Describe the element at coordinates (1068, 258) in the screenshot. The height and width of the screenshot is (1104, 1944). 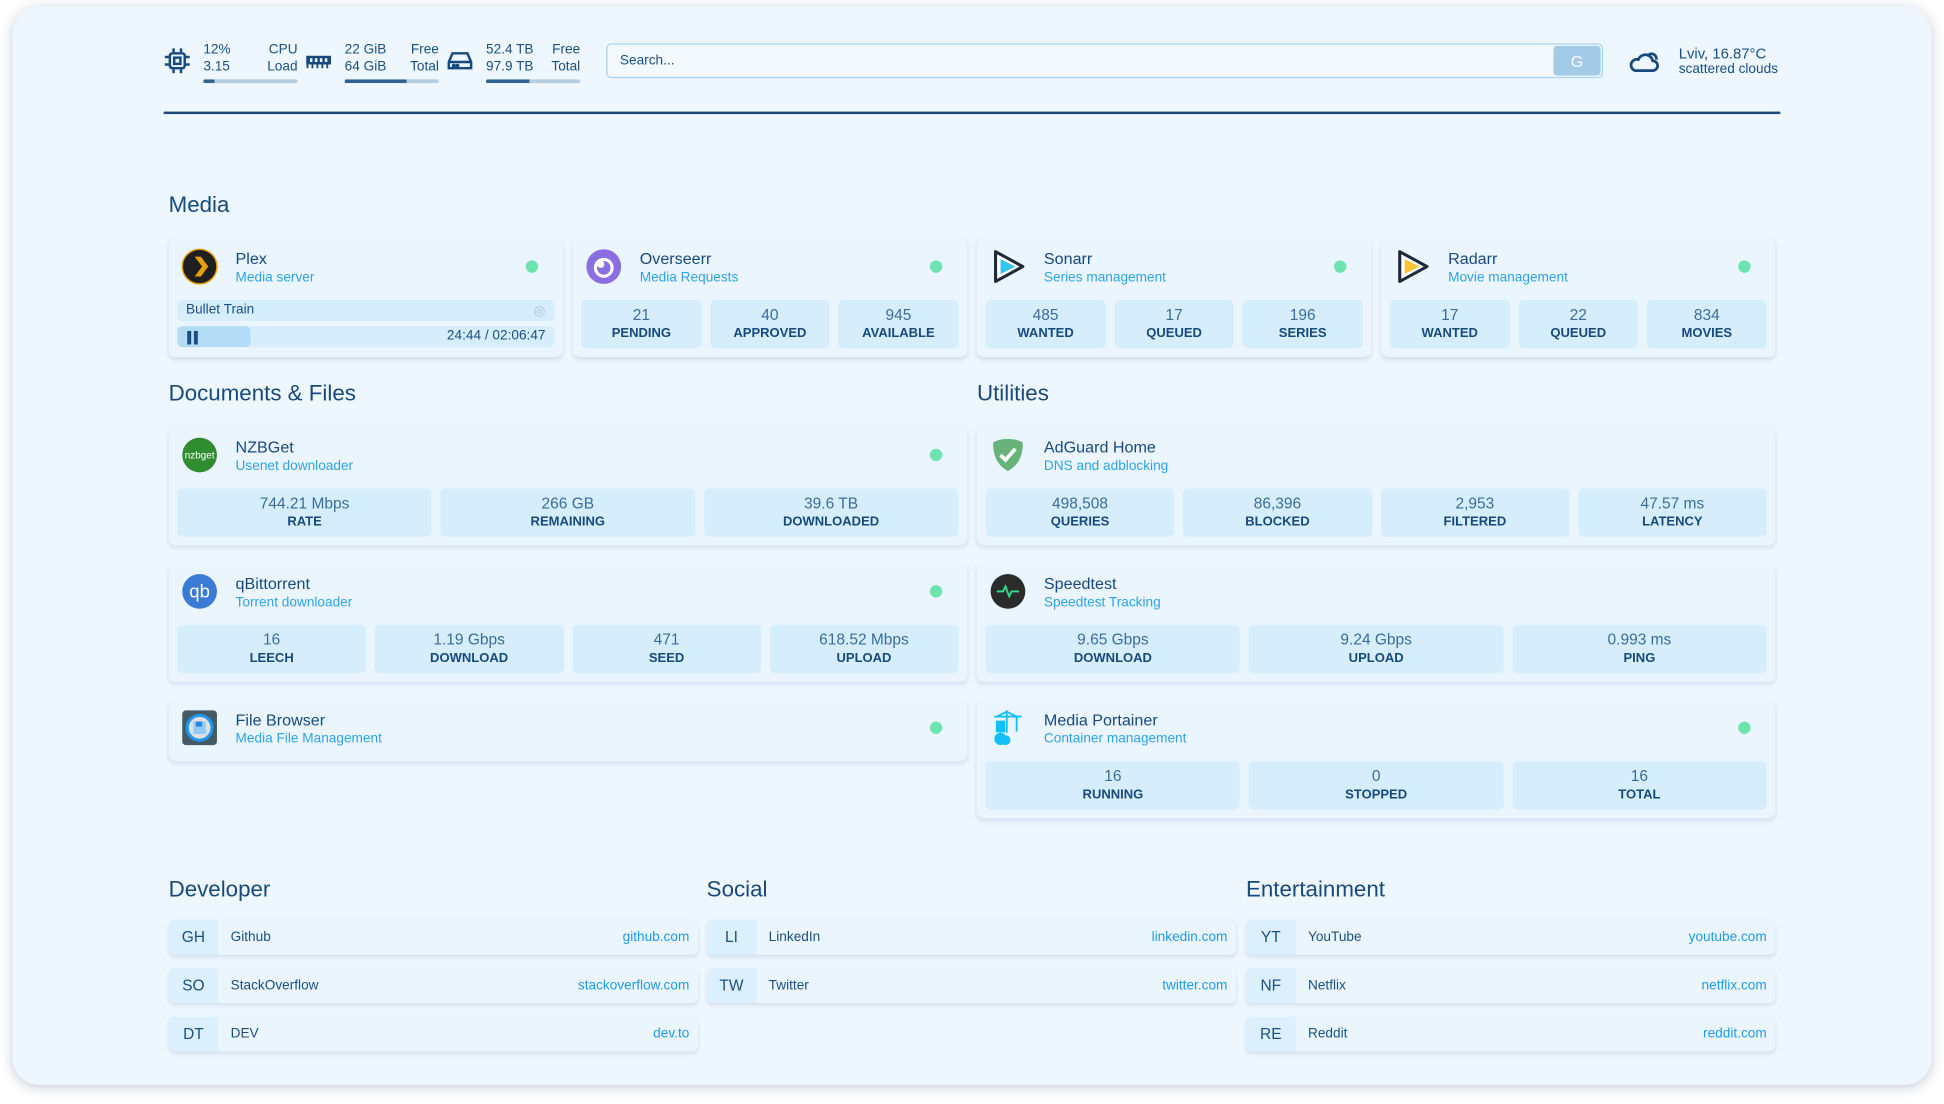
I see `service-name: Sonarr` at that location.